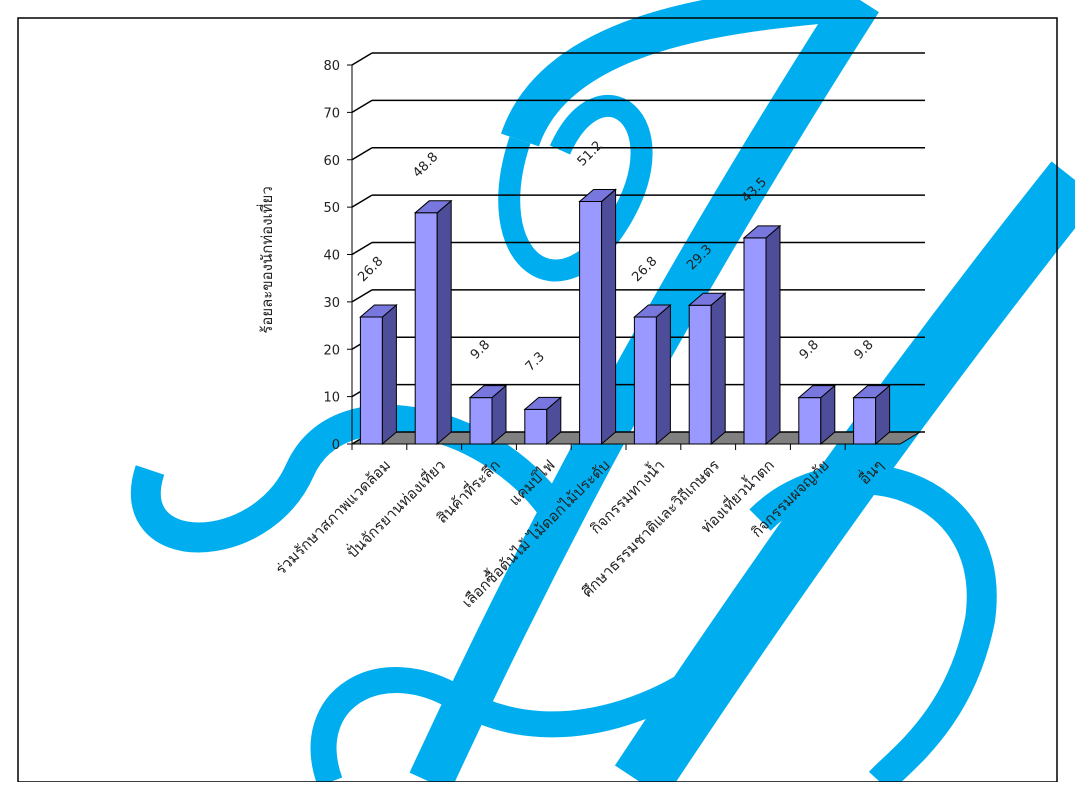 This screenshot has width=1075, height=786. Describe the element at coordinates (535, 361) in the screenshot. I see `value-label: 7.3` at that location.